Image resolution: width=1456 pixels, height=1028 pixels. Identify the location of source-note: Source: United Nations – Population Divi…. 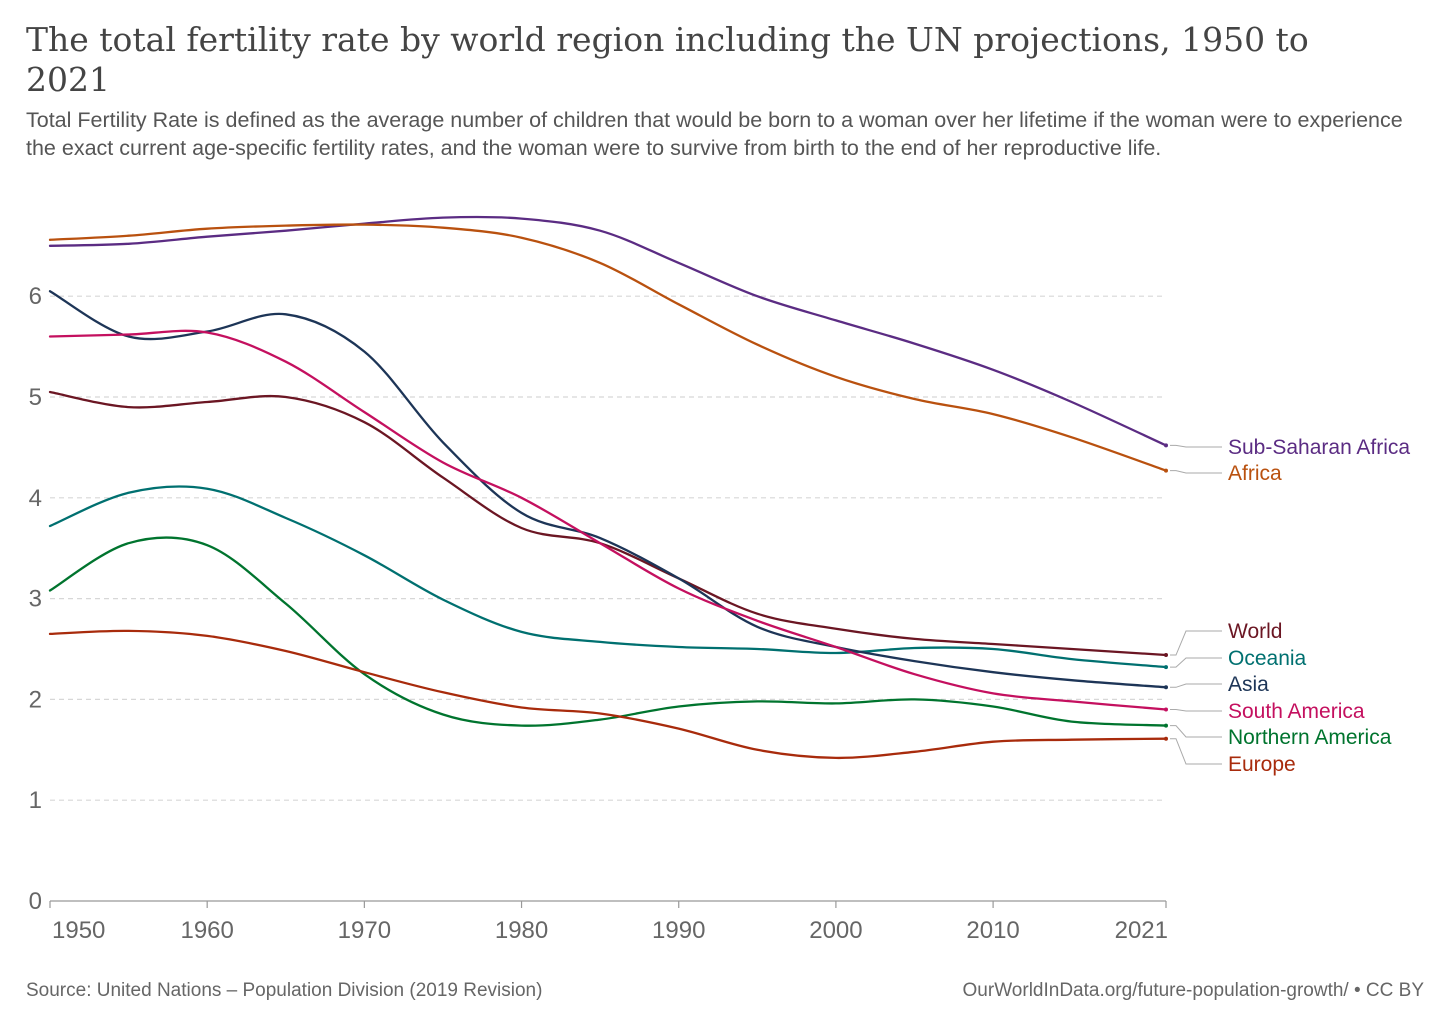
(284, 990).